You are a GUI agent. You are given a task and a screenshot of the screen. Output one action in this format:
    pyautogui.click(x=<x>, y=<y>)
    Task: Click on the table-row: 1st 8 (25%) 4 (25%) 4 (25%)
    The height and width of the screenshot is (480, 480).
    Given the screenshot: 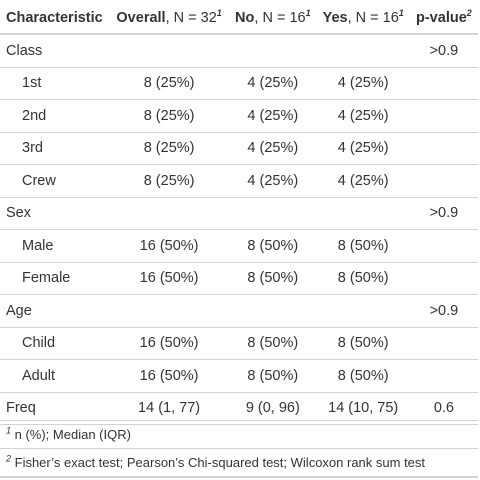 What is the action you would take?
    pyautogui.click(x=239, y=83)
    